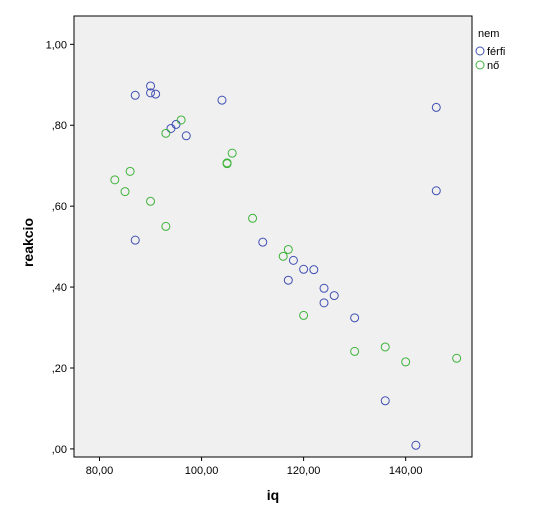 The height and width of the screenshot is (529, 541). What do you see at coordinates (304, 471) in the screenshot?
I see `x-tick-label: 120,00` at bounding box center [304, 471].